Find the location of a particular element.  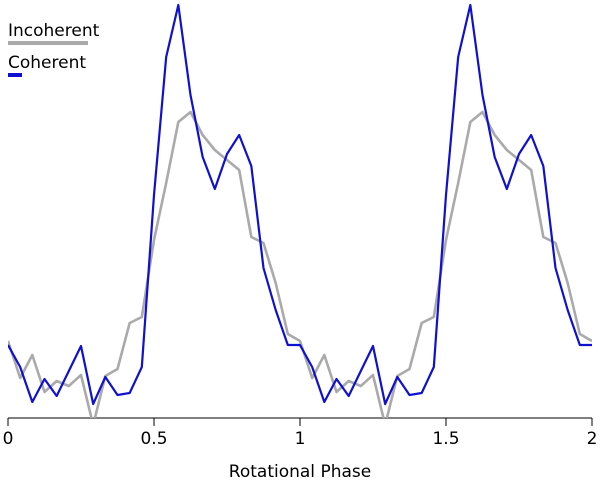

x-tick-label: 0 is located at coordinates (8, 439).